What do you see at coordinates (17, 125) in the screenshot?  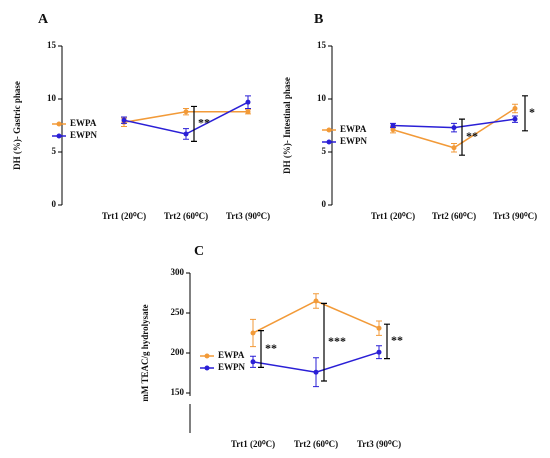 I see `y-axis-label: DH (%)- Gastric phase` at bounding box center [17, 125].